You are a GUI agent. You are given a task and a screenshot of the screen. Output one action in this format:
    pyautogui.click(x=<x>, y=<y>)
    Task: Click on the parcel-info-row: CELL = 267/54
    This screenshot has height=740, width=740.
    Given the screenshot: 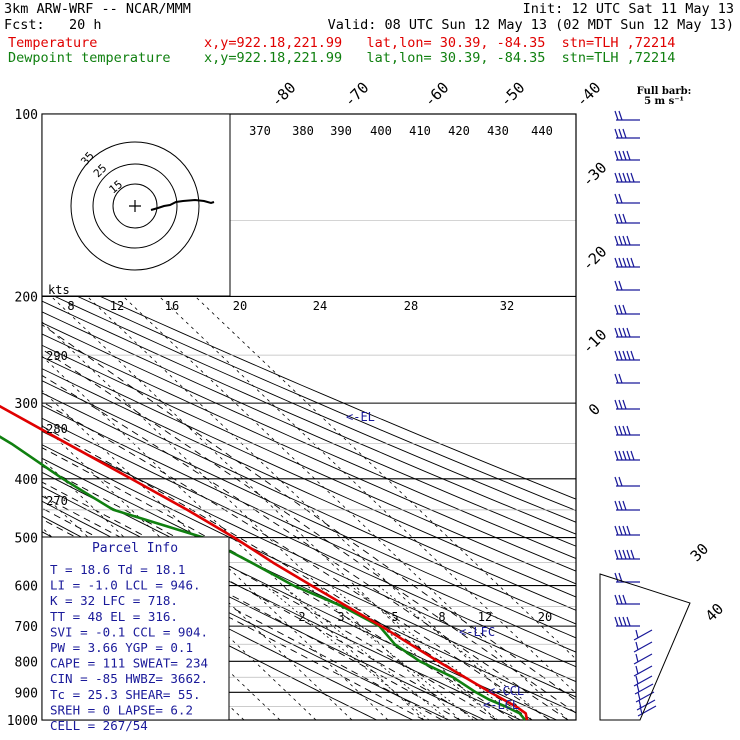 What is the action you would take?
    pyautogui.click(x=99, y=725)
    